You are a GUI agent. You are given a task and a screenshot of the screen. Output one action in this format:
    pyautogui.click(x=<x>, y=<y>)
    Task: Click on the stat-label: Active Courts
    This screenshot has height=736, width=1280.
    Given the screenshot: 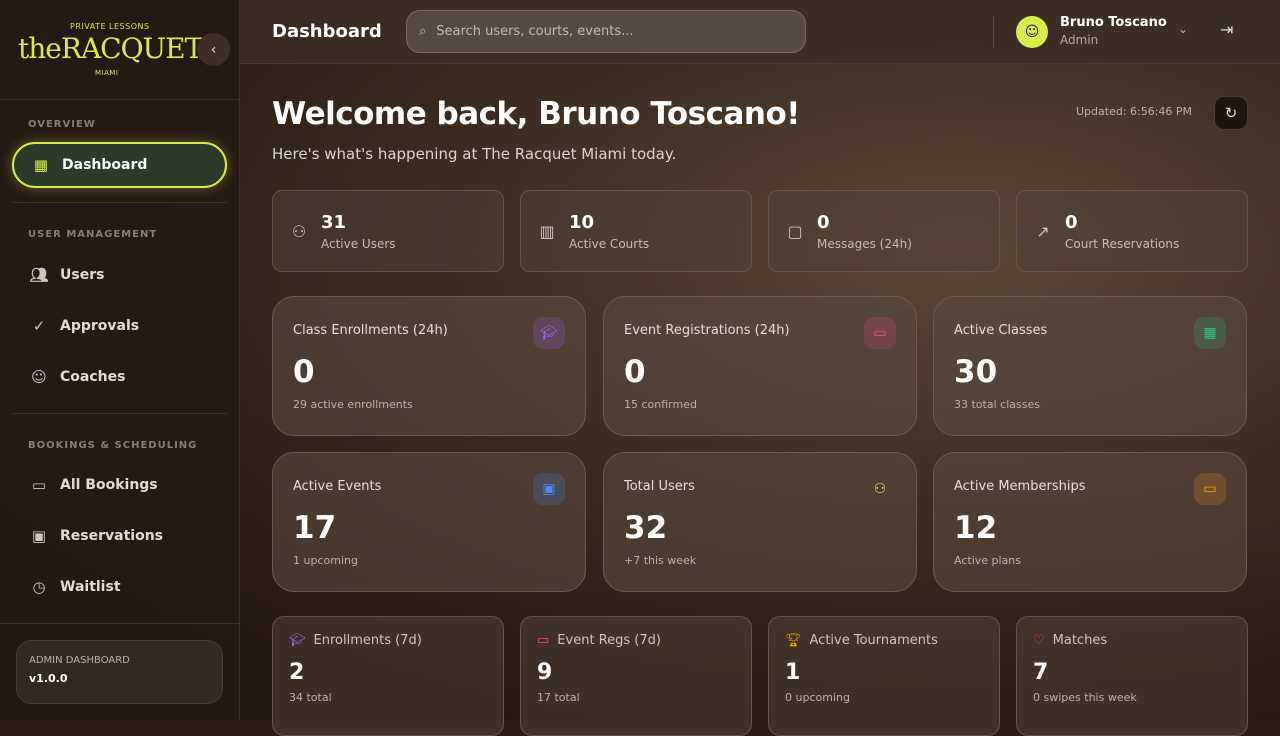 What is the action you would take?
    pyautogui.click(x=609, y=243)
    